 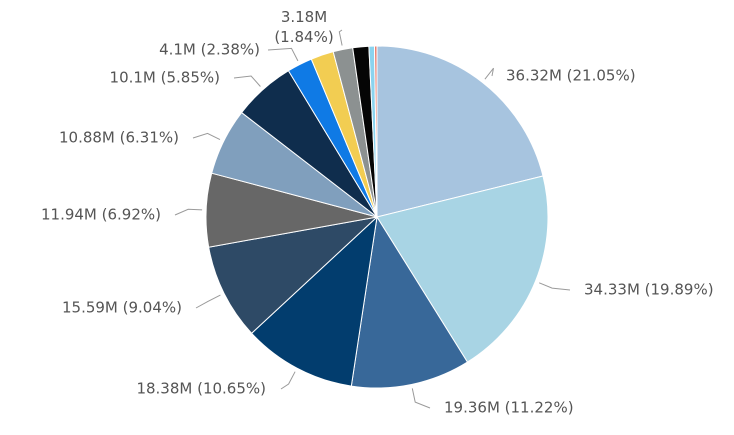 What do you see at coordinates (209, 50) in the screenshot?
I see `data-label: 4.1M (2.38%)` at bounding box center [209, 50].